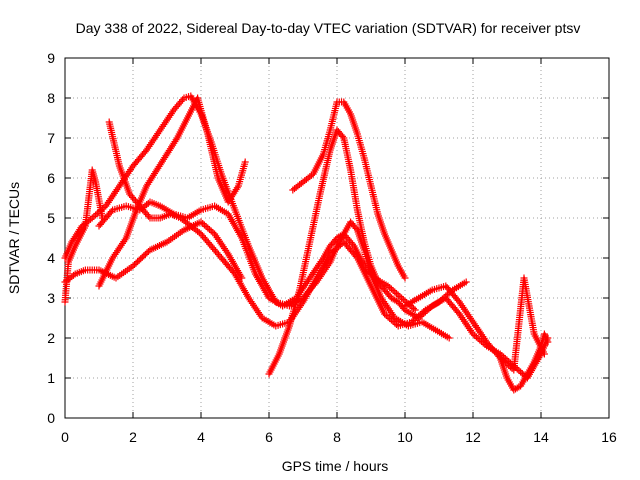  Describe the element at coordinates (335, 466) in the screenshot. I see `x-axis-label: GPS time / hours` at that location.